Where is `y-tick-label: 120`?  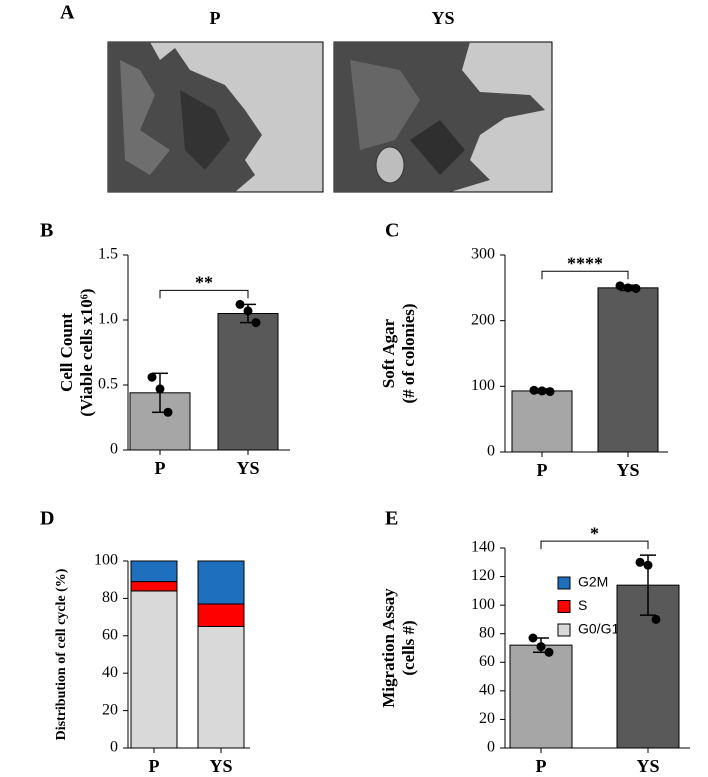
y-tick-label: 120 is located at coordinates (483, 575).